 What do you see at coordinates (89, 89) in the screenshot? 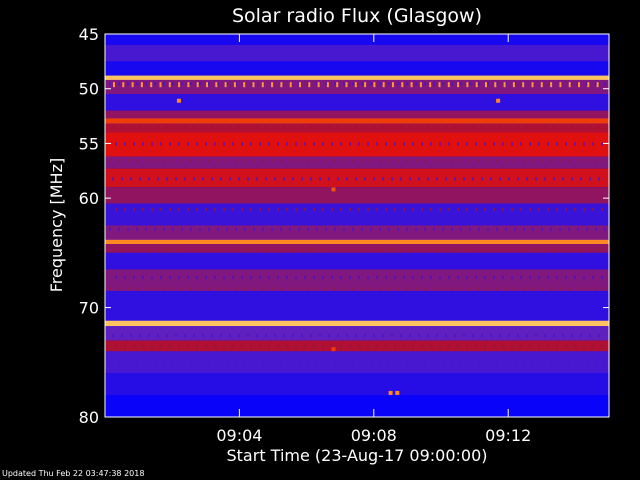
I see `y-tick-label: 50` at bounding box center [89, 89].